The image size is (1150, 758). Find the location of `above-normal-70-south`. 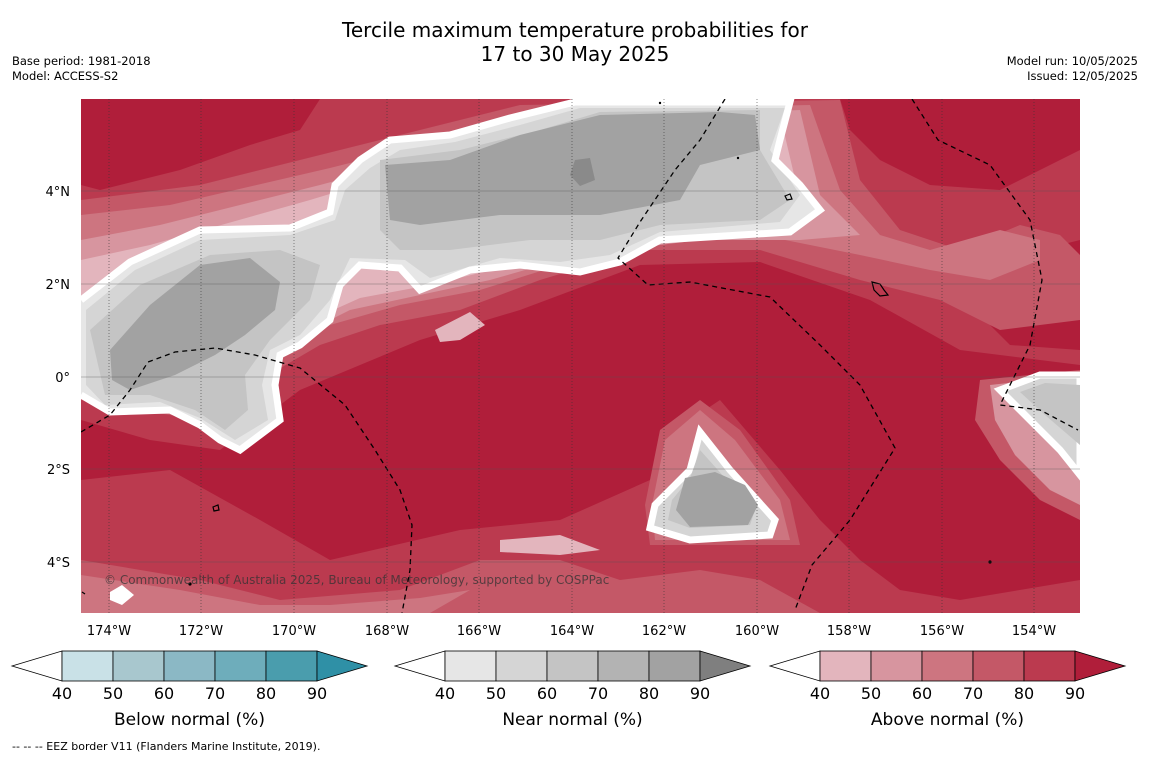

above-normal-70-south is located at coordinates (450, 586).